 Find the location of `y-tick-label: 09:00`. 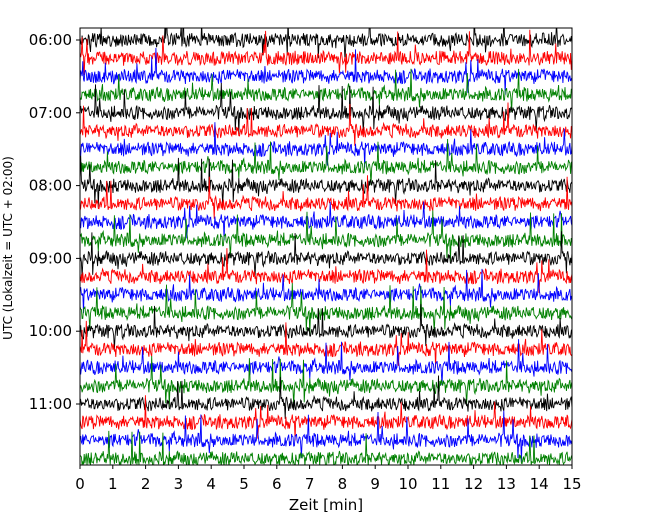

y-tick-label: 09:00 is located at coordinates (50, 258).